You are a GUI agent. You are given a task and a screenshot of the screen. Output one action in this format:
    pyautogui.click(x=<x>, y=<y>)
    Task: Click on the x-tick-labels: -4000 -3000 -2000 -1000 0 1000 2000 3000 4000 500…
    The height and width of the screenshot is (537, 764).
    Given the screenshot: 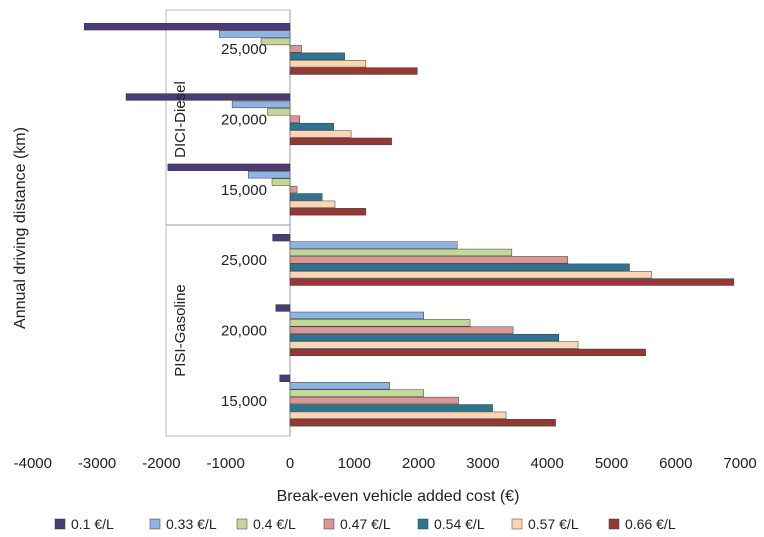 What is the action you would take?
    pyautogui.click(x=385, y=463)
    